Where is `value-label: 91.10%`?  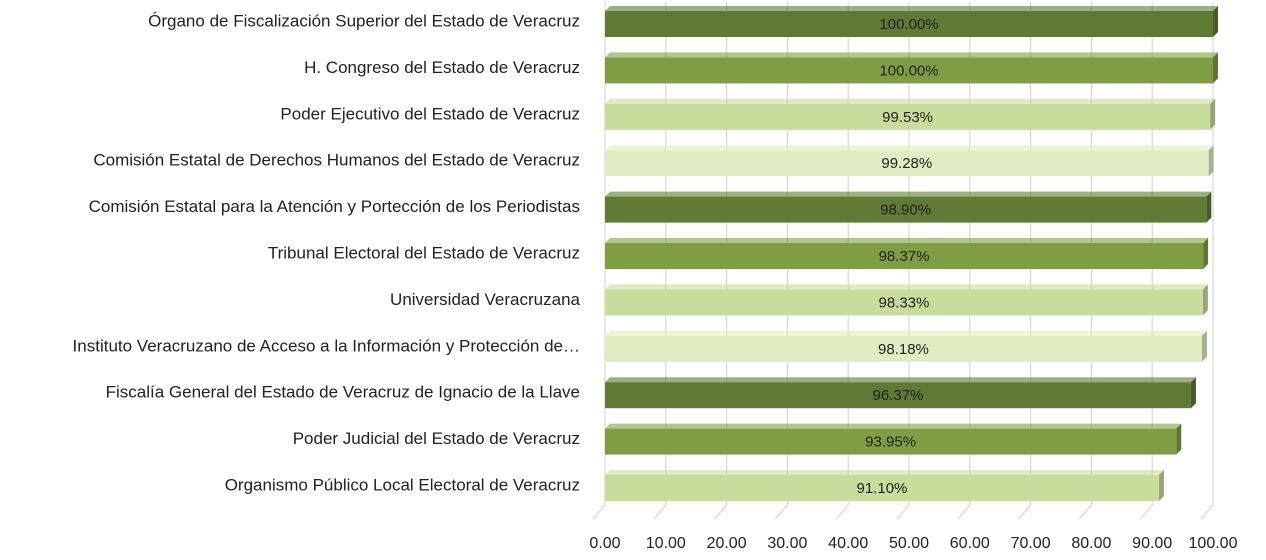 value-label: 91.10% is located at coordinates (882, 488).